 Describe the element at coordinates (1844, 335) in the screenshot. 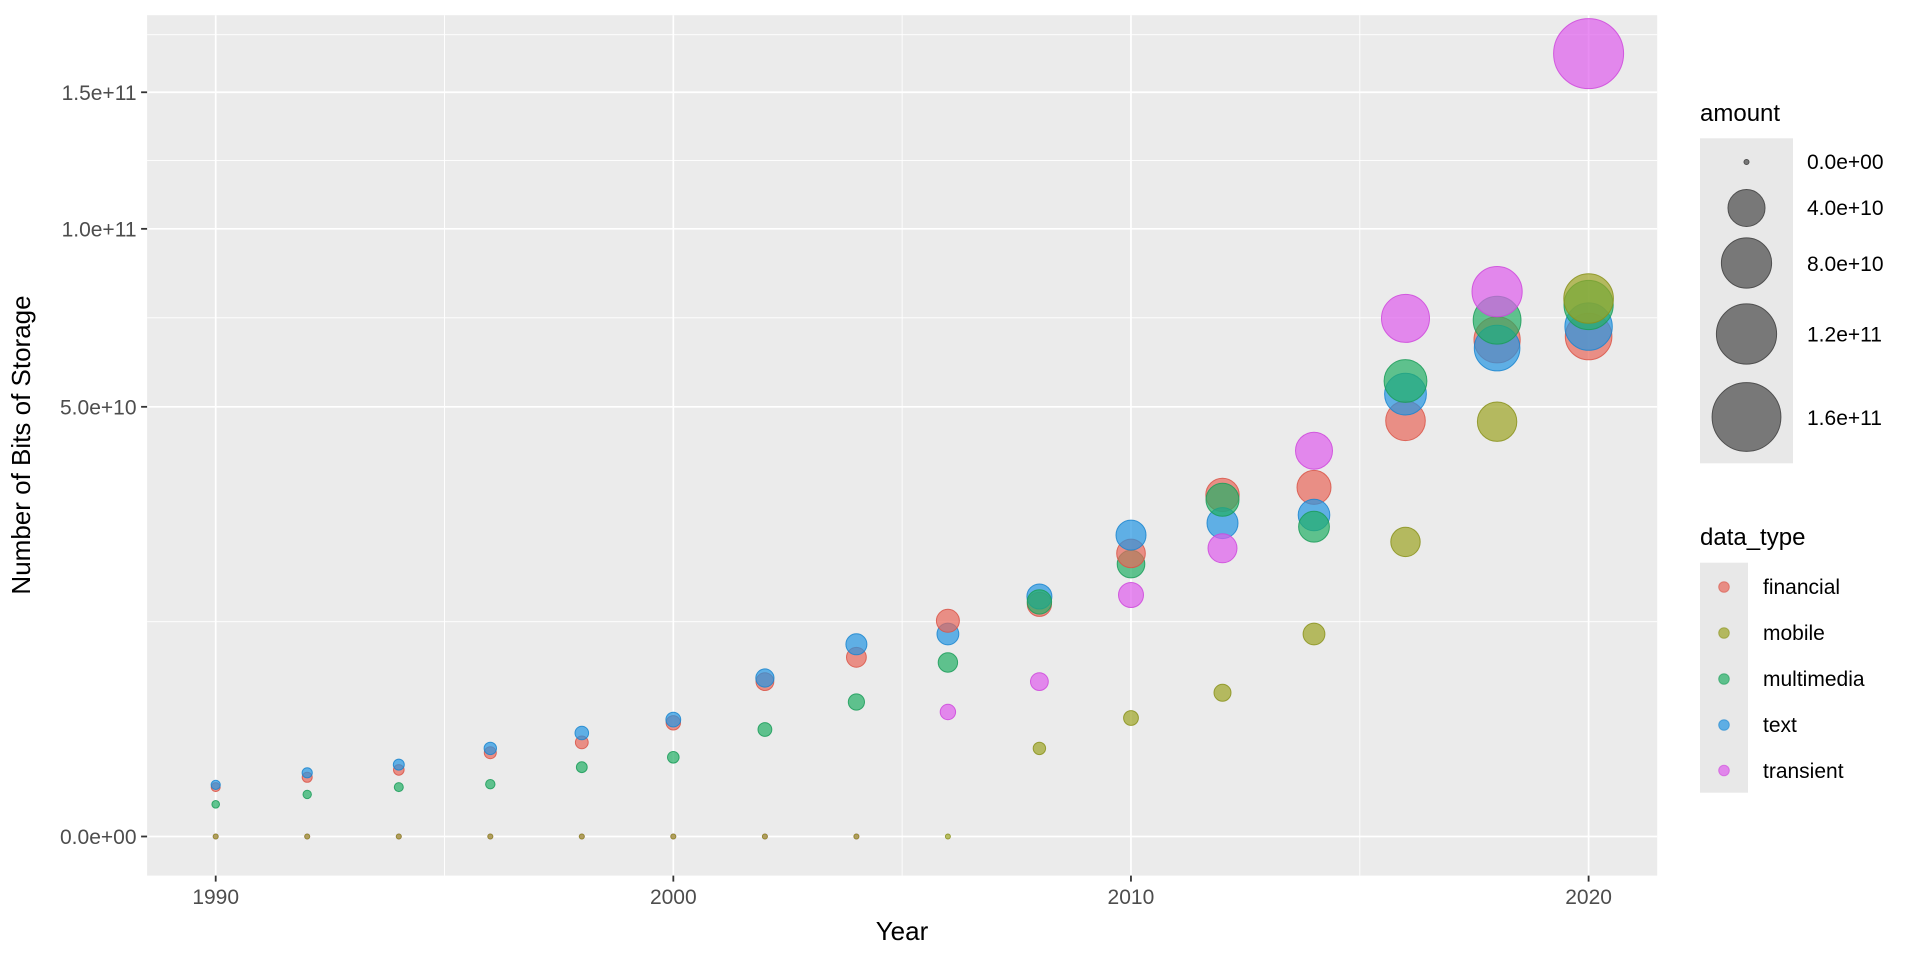

I see `legend-amount-label: 1.2e+11` at that location.